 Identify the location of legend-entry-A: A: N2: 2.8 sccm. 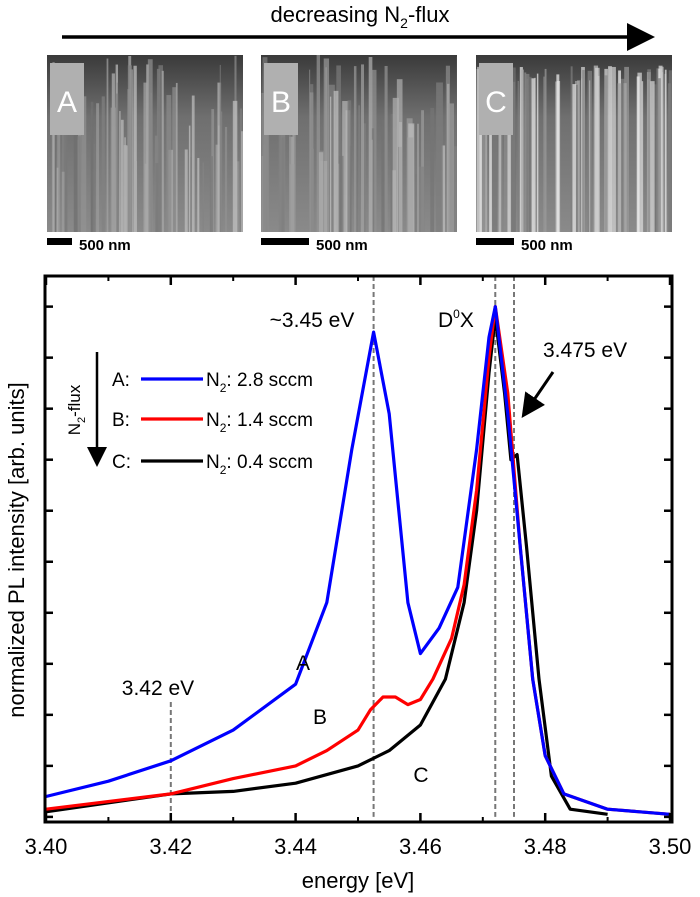
(212, 382).